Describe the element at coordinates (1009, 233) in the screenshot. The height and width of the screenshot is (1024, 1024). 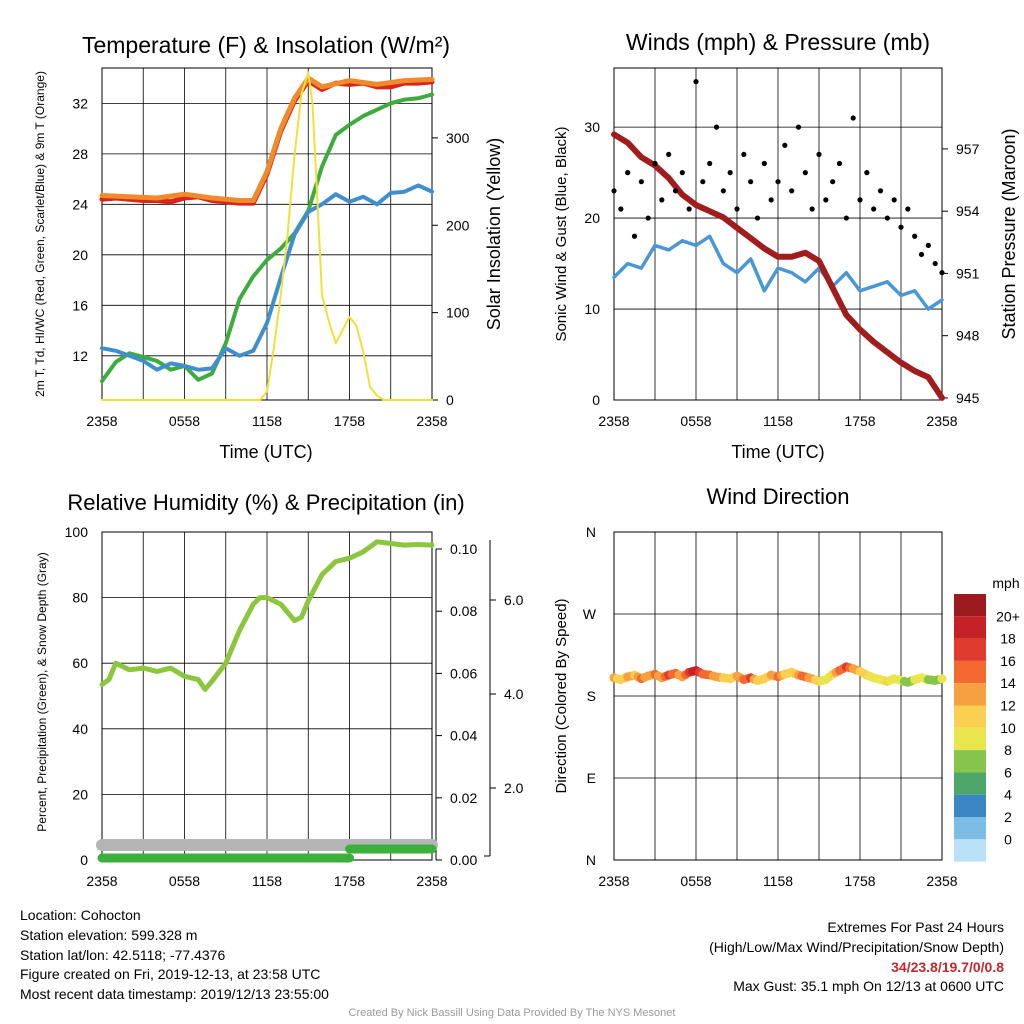
I see `winds-y2-axis-label: Station Pressure (Maroon)` at that location.